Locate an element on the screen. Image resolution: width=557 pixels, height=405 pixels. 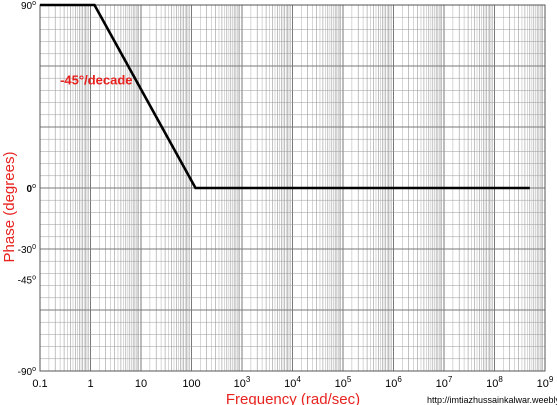
x-tick-label: 10 is located at coordinates (141, 384).